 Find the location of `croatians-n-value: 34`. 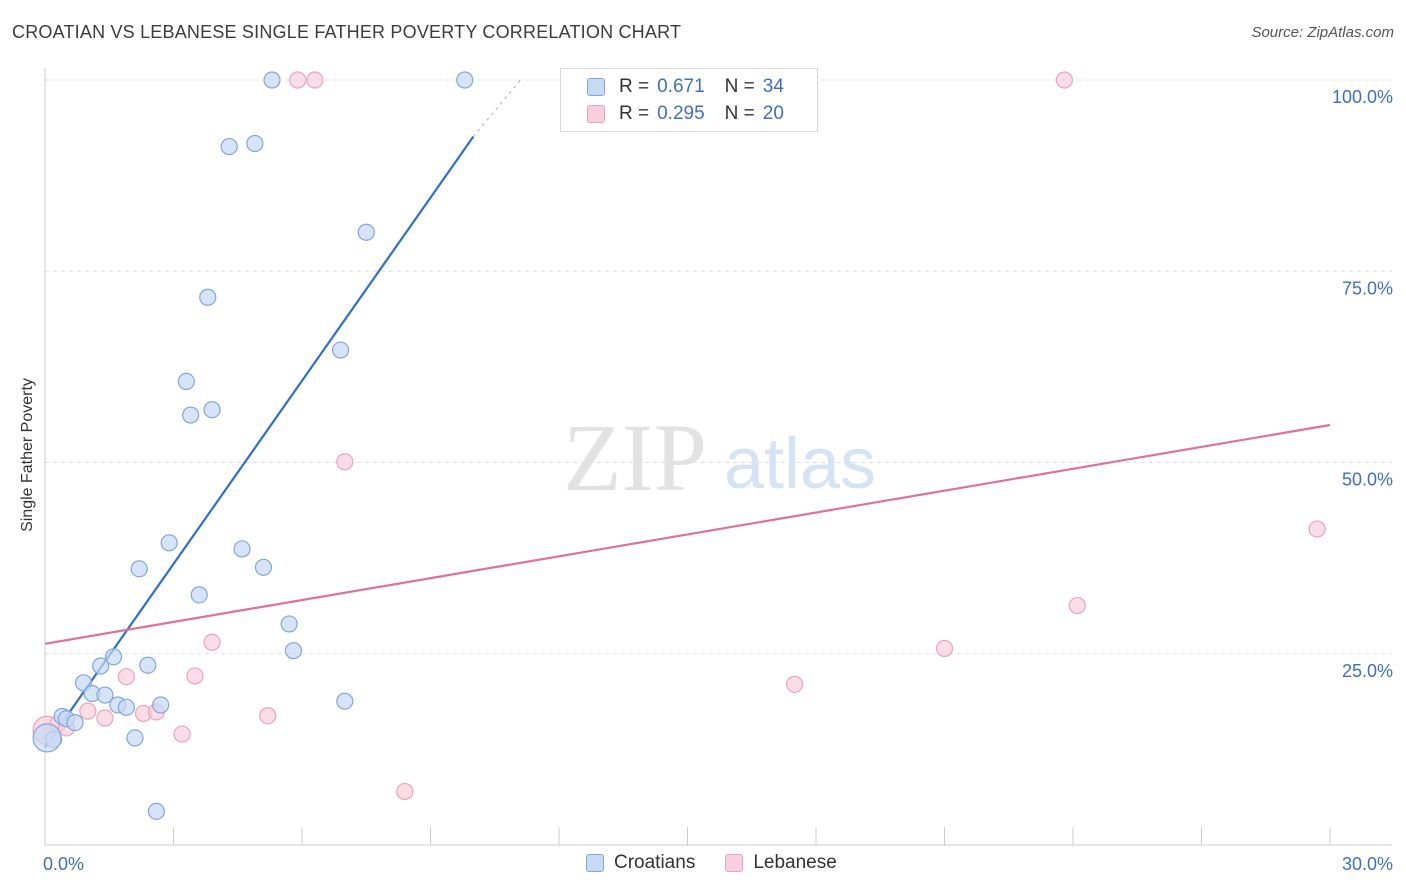

croatians-n-value: 34 is located at coordinates (773, 86).